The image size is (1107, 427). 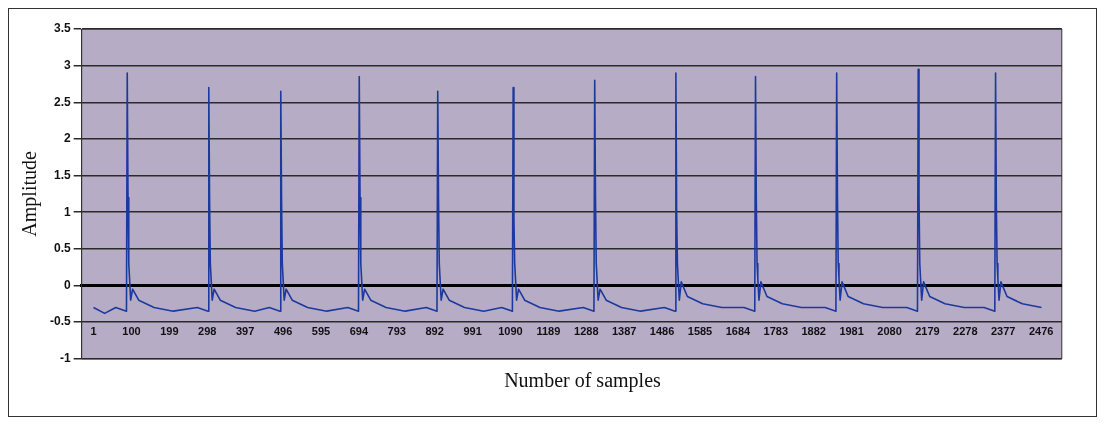 I want to click on x-tick-label: 100, so click(x=131, y=331).